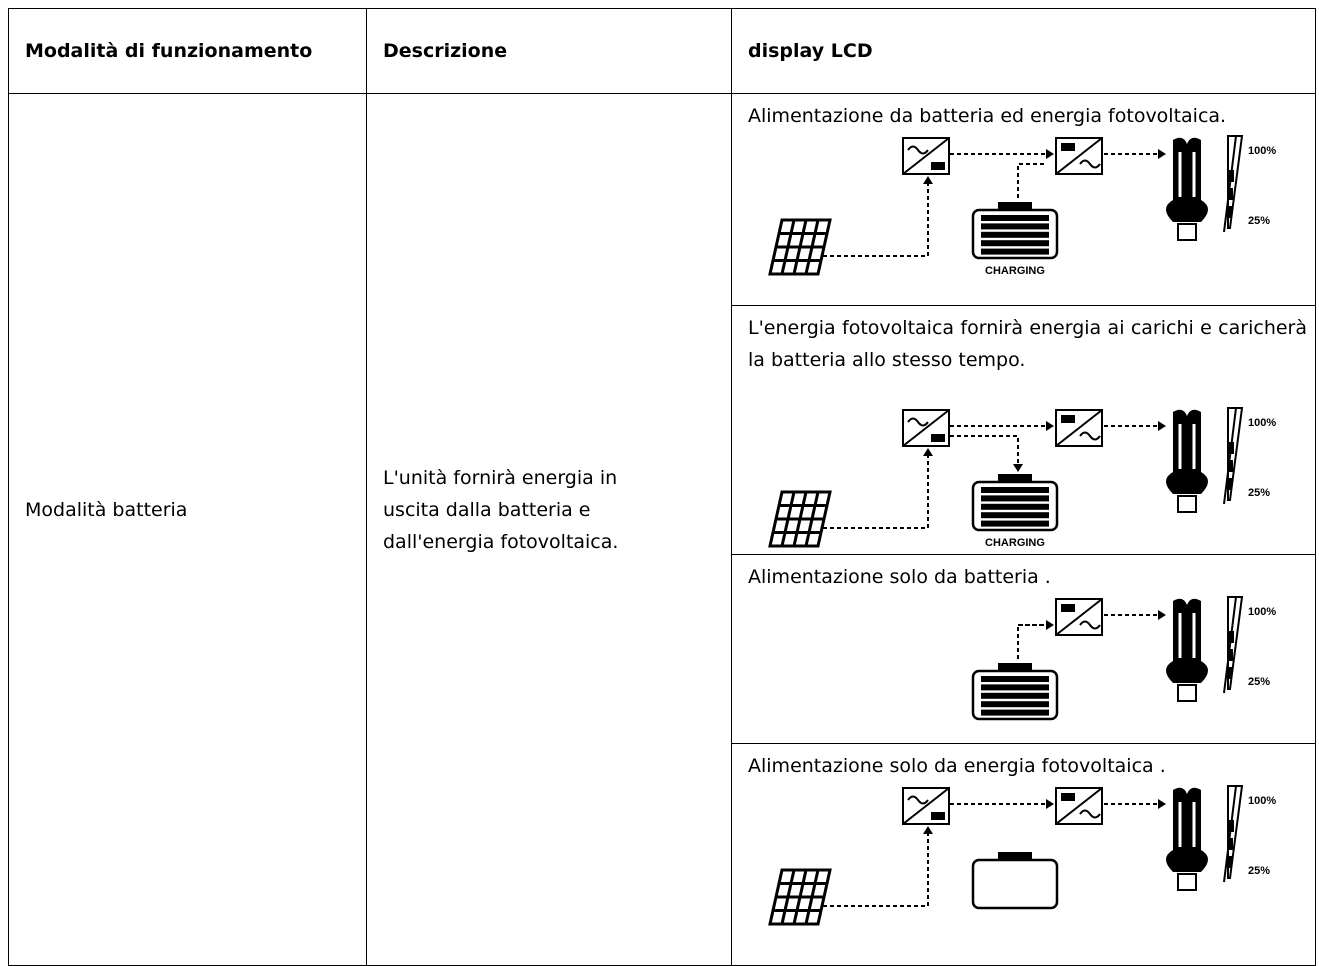 Image resolution: width=1319 pixels, height=966 pixels. Describe the element at coordinates (899, 577) in the screenshot. I see `lcd-text: Alimentazione solo da batteria .` at that location.